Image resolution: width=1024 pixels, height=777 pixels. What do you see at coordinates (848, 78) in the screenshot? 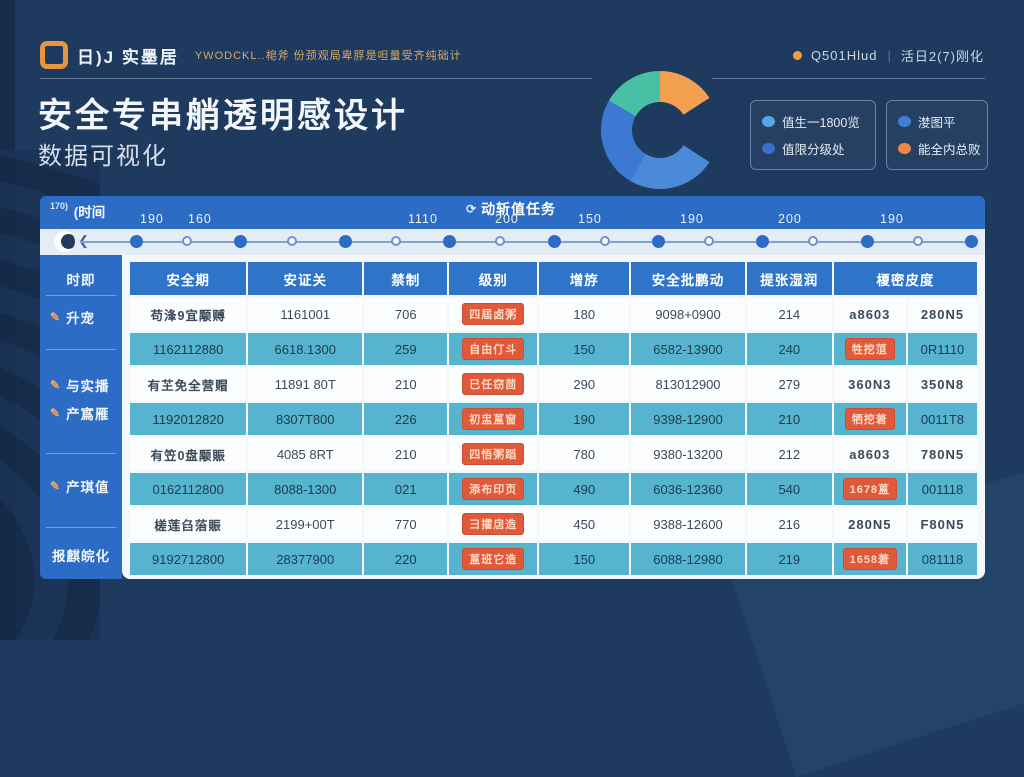
I see `header-divider-right` at bounding box center [848, 78].